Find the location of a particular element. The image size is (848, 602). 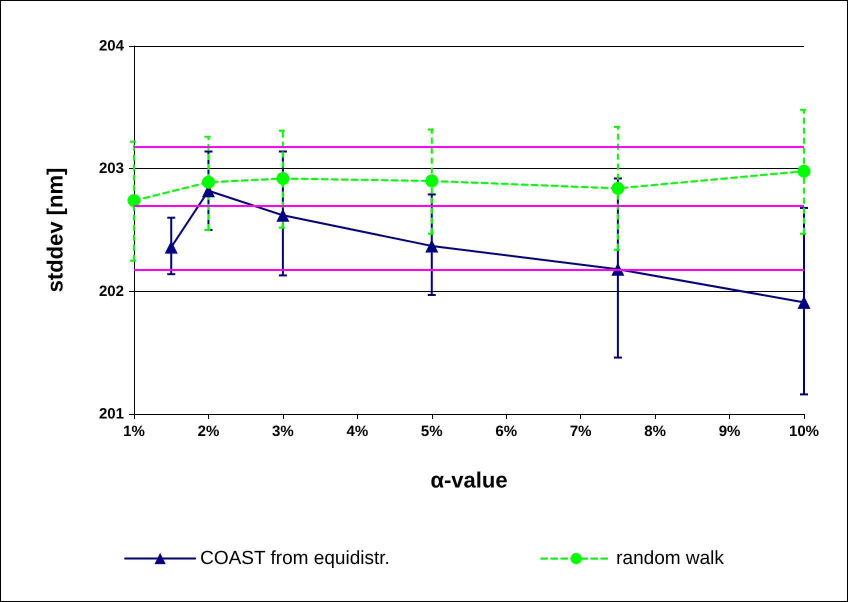

x-tick-label: 4% is located at coordinates (357, 431).